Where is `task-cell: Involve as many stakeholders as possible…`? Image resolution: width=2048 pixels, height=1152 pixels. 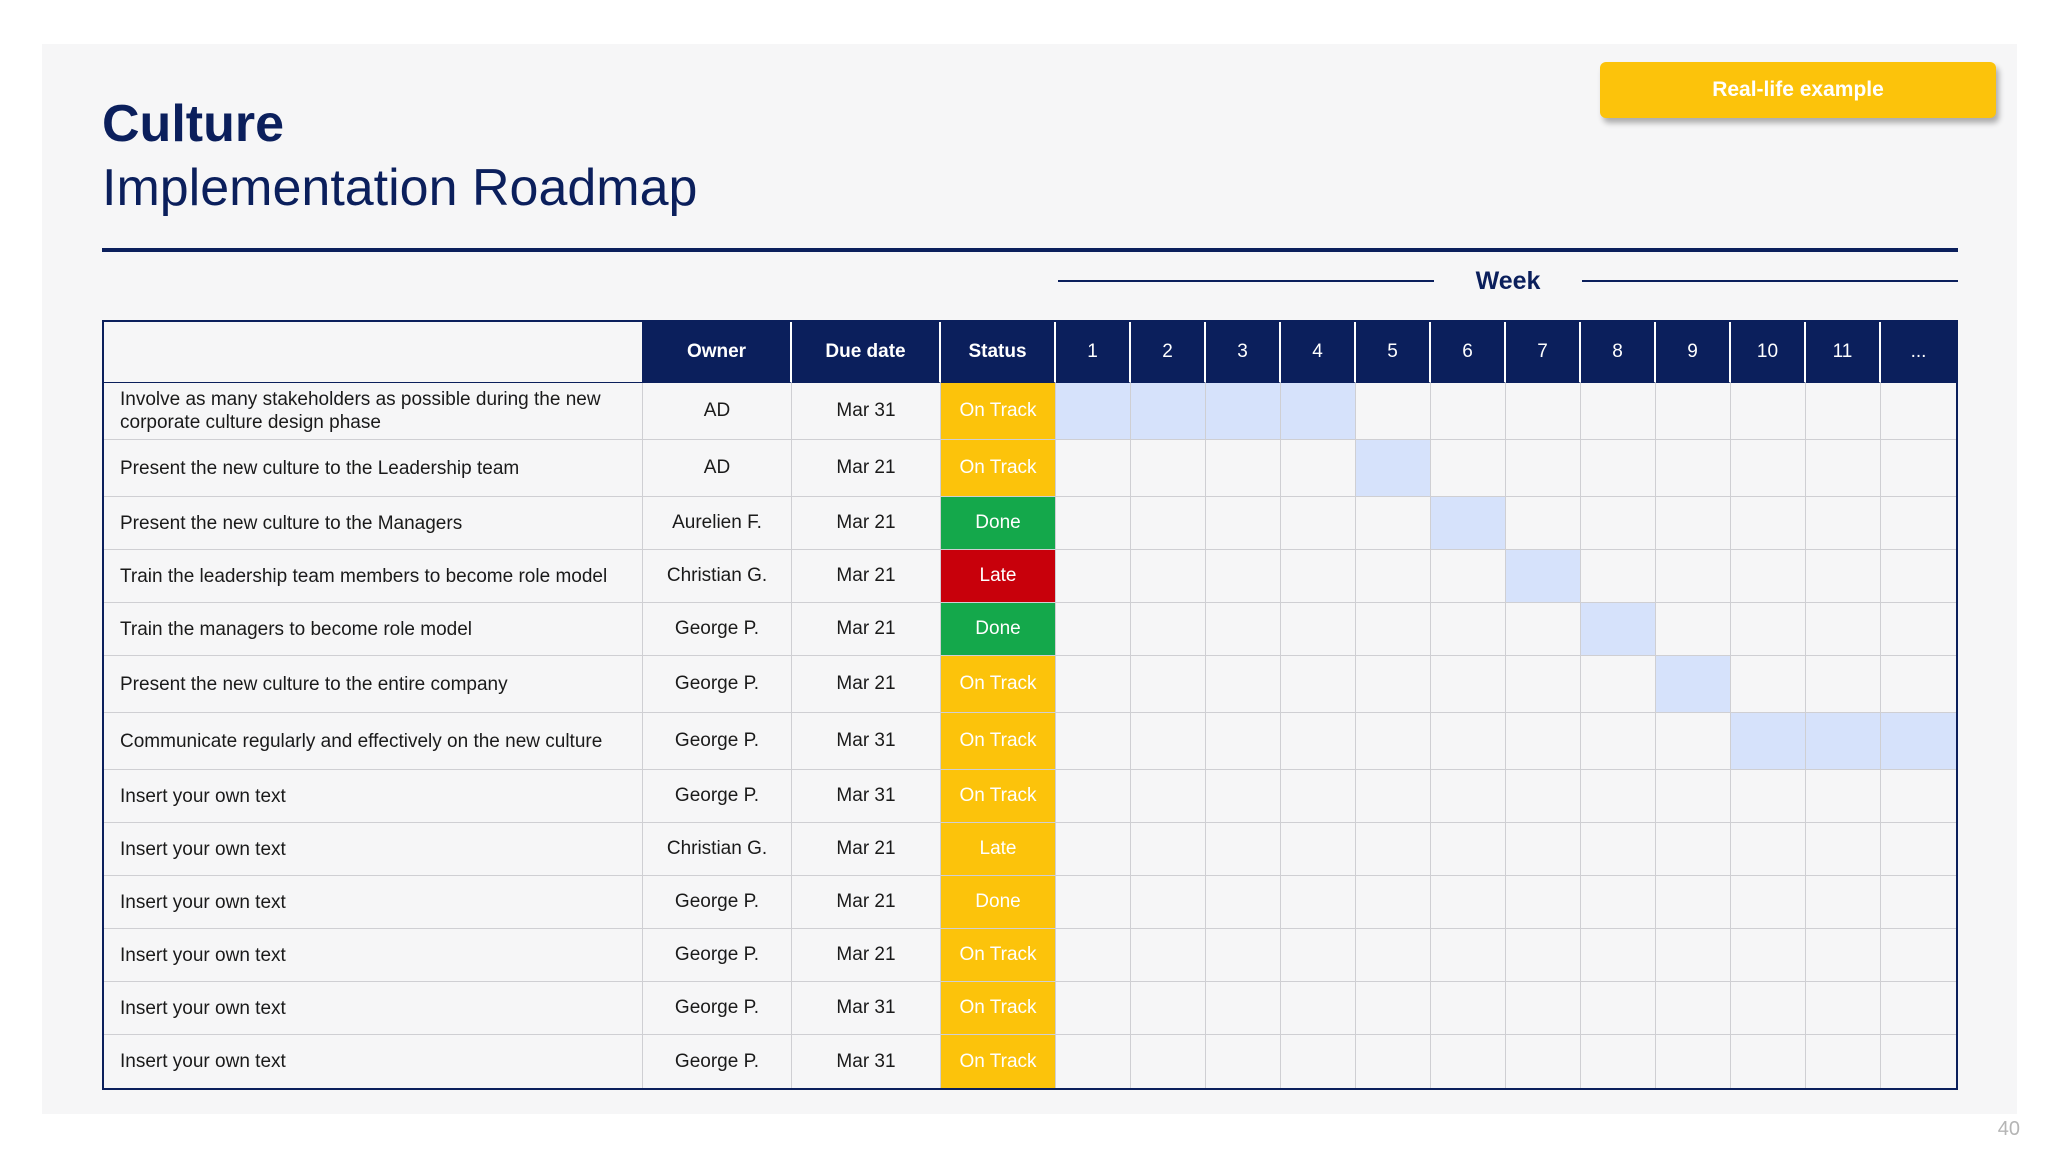 task-cell: Involve as many stakeholders as possible… is located at coordinates (373, 411).